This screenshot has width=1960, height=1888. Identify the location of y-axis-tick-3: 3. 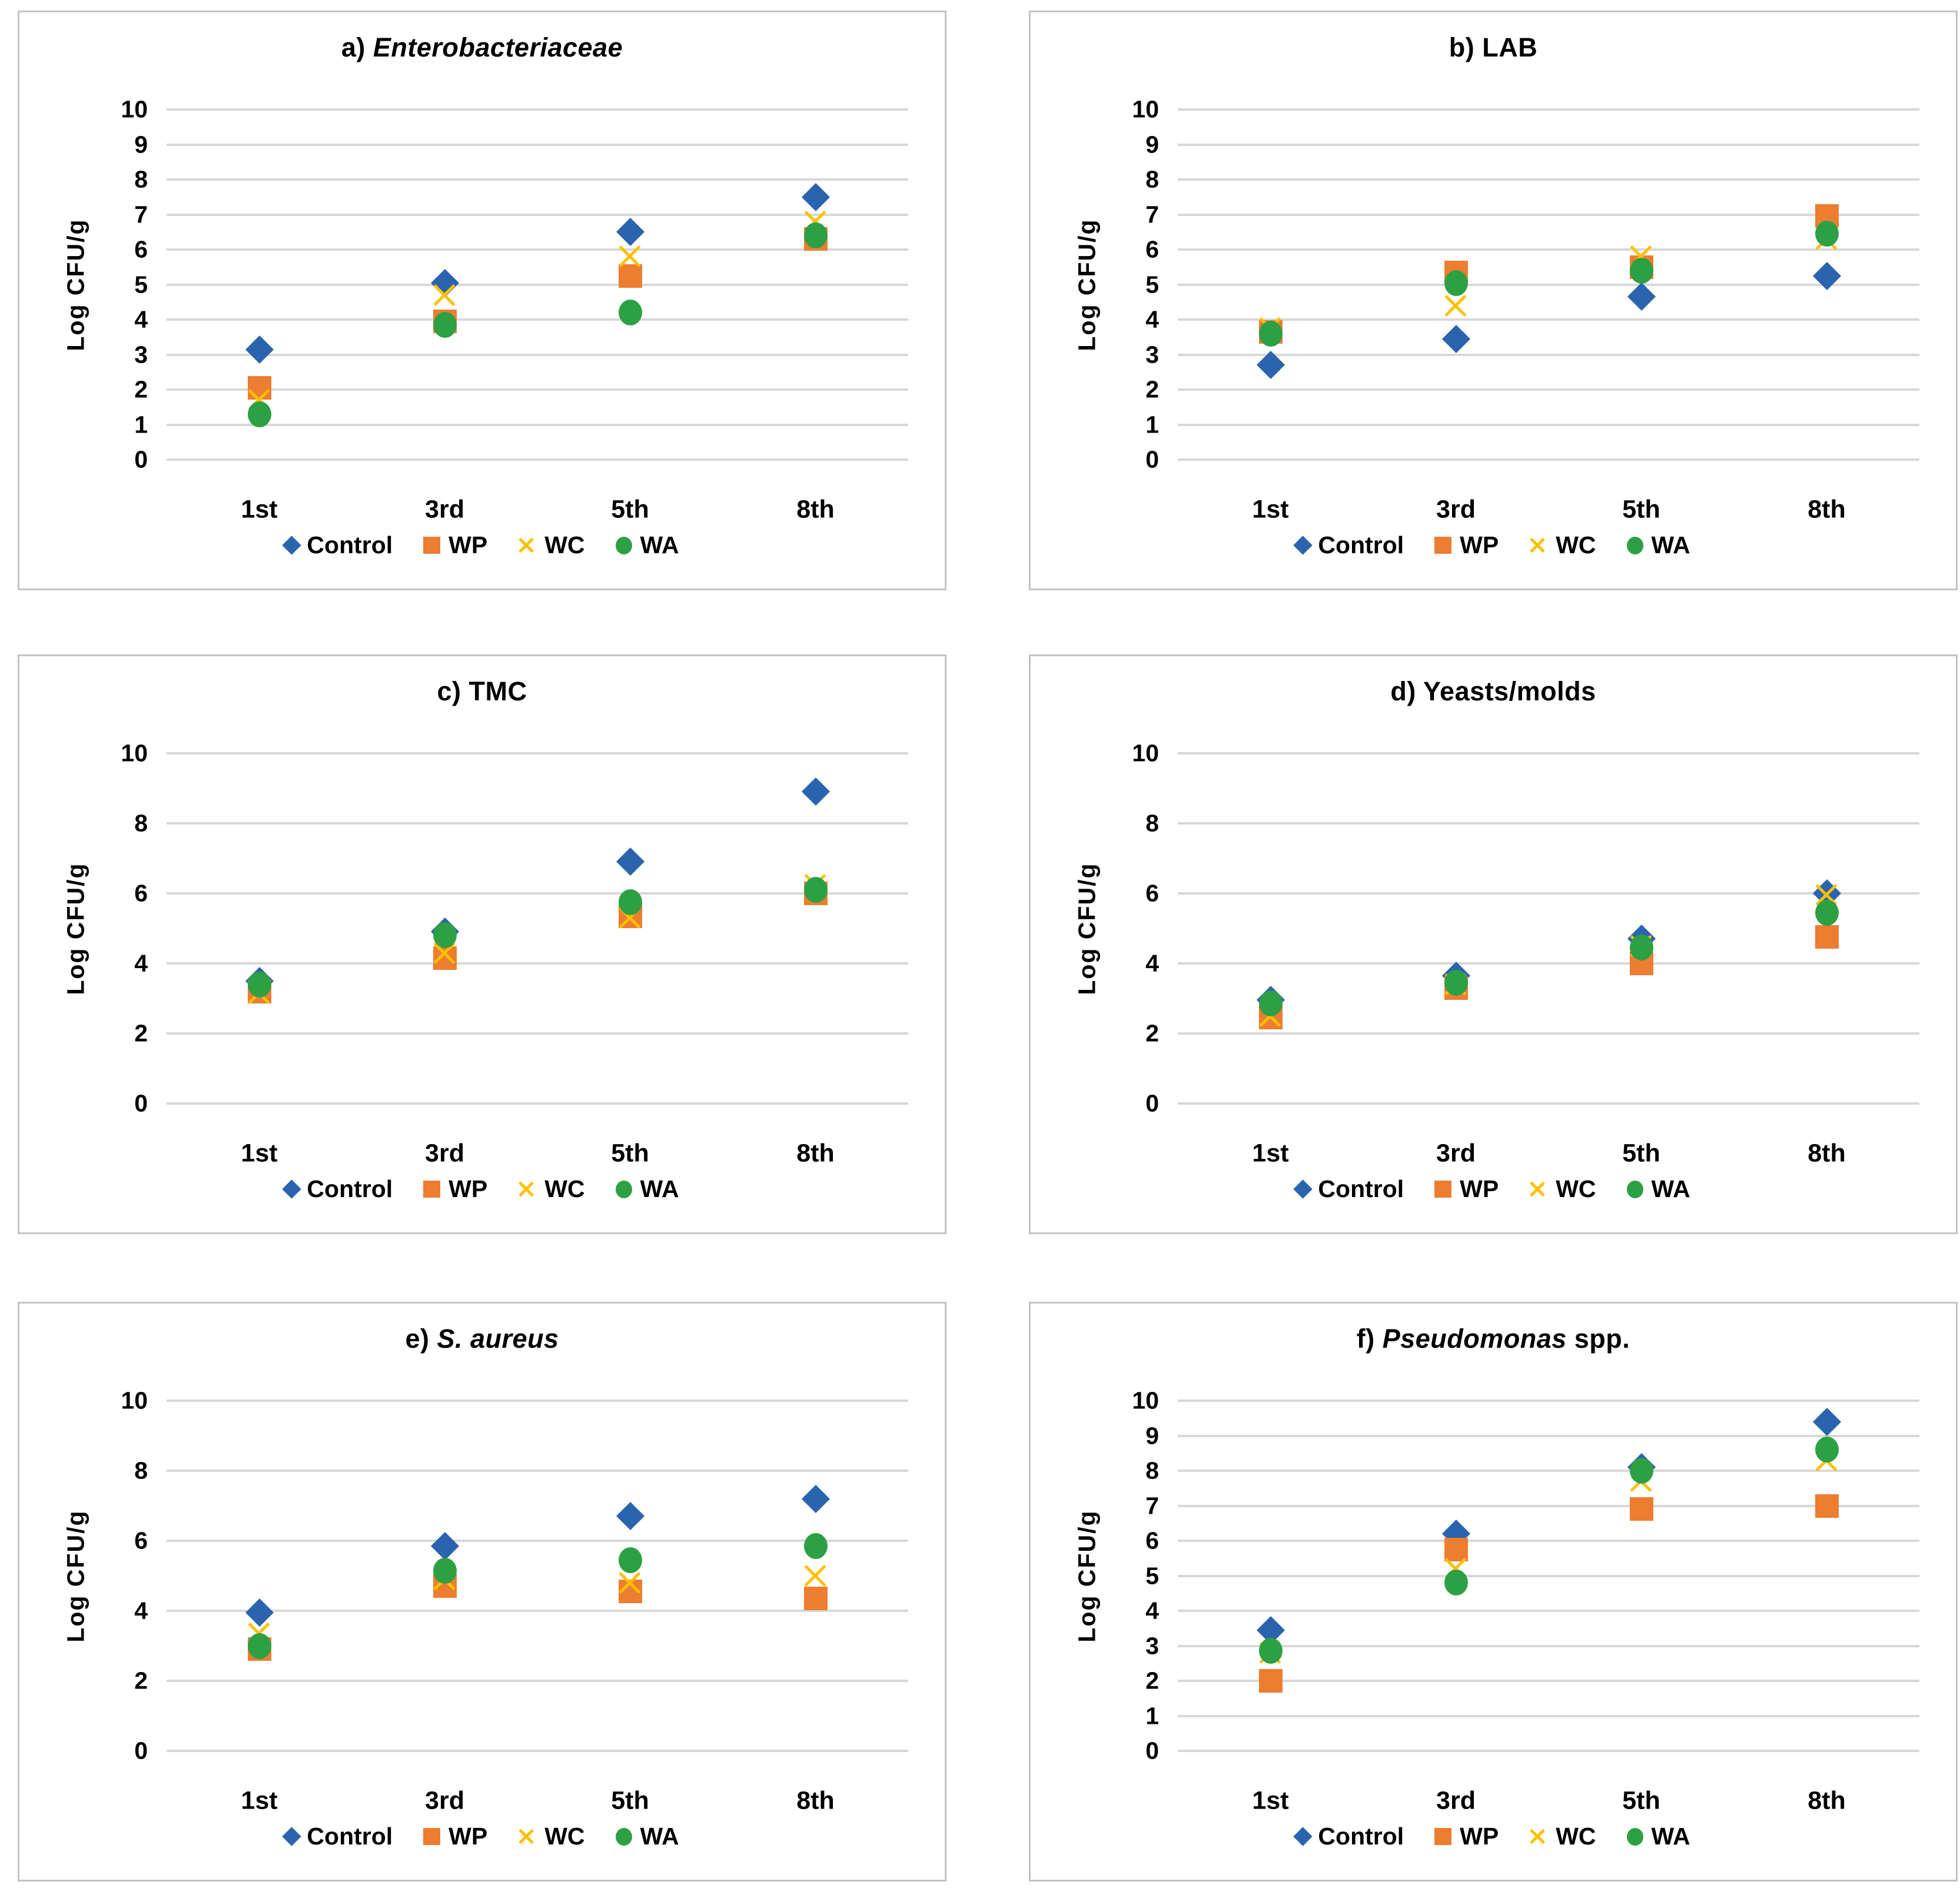
(1152, 1645).